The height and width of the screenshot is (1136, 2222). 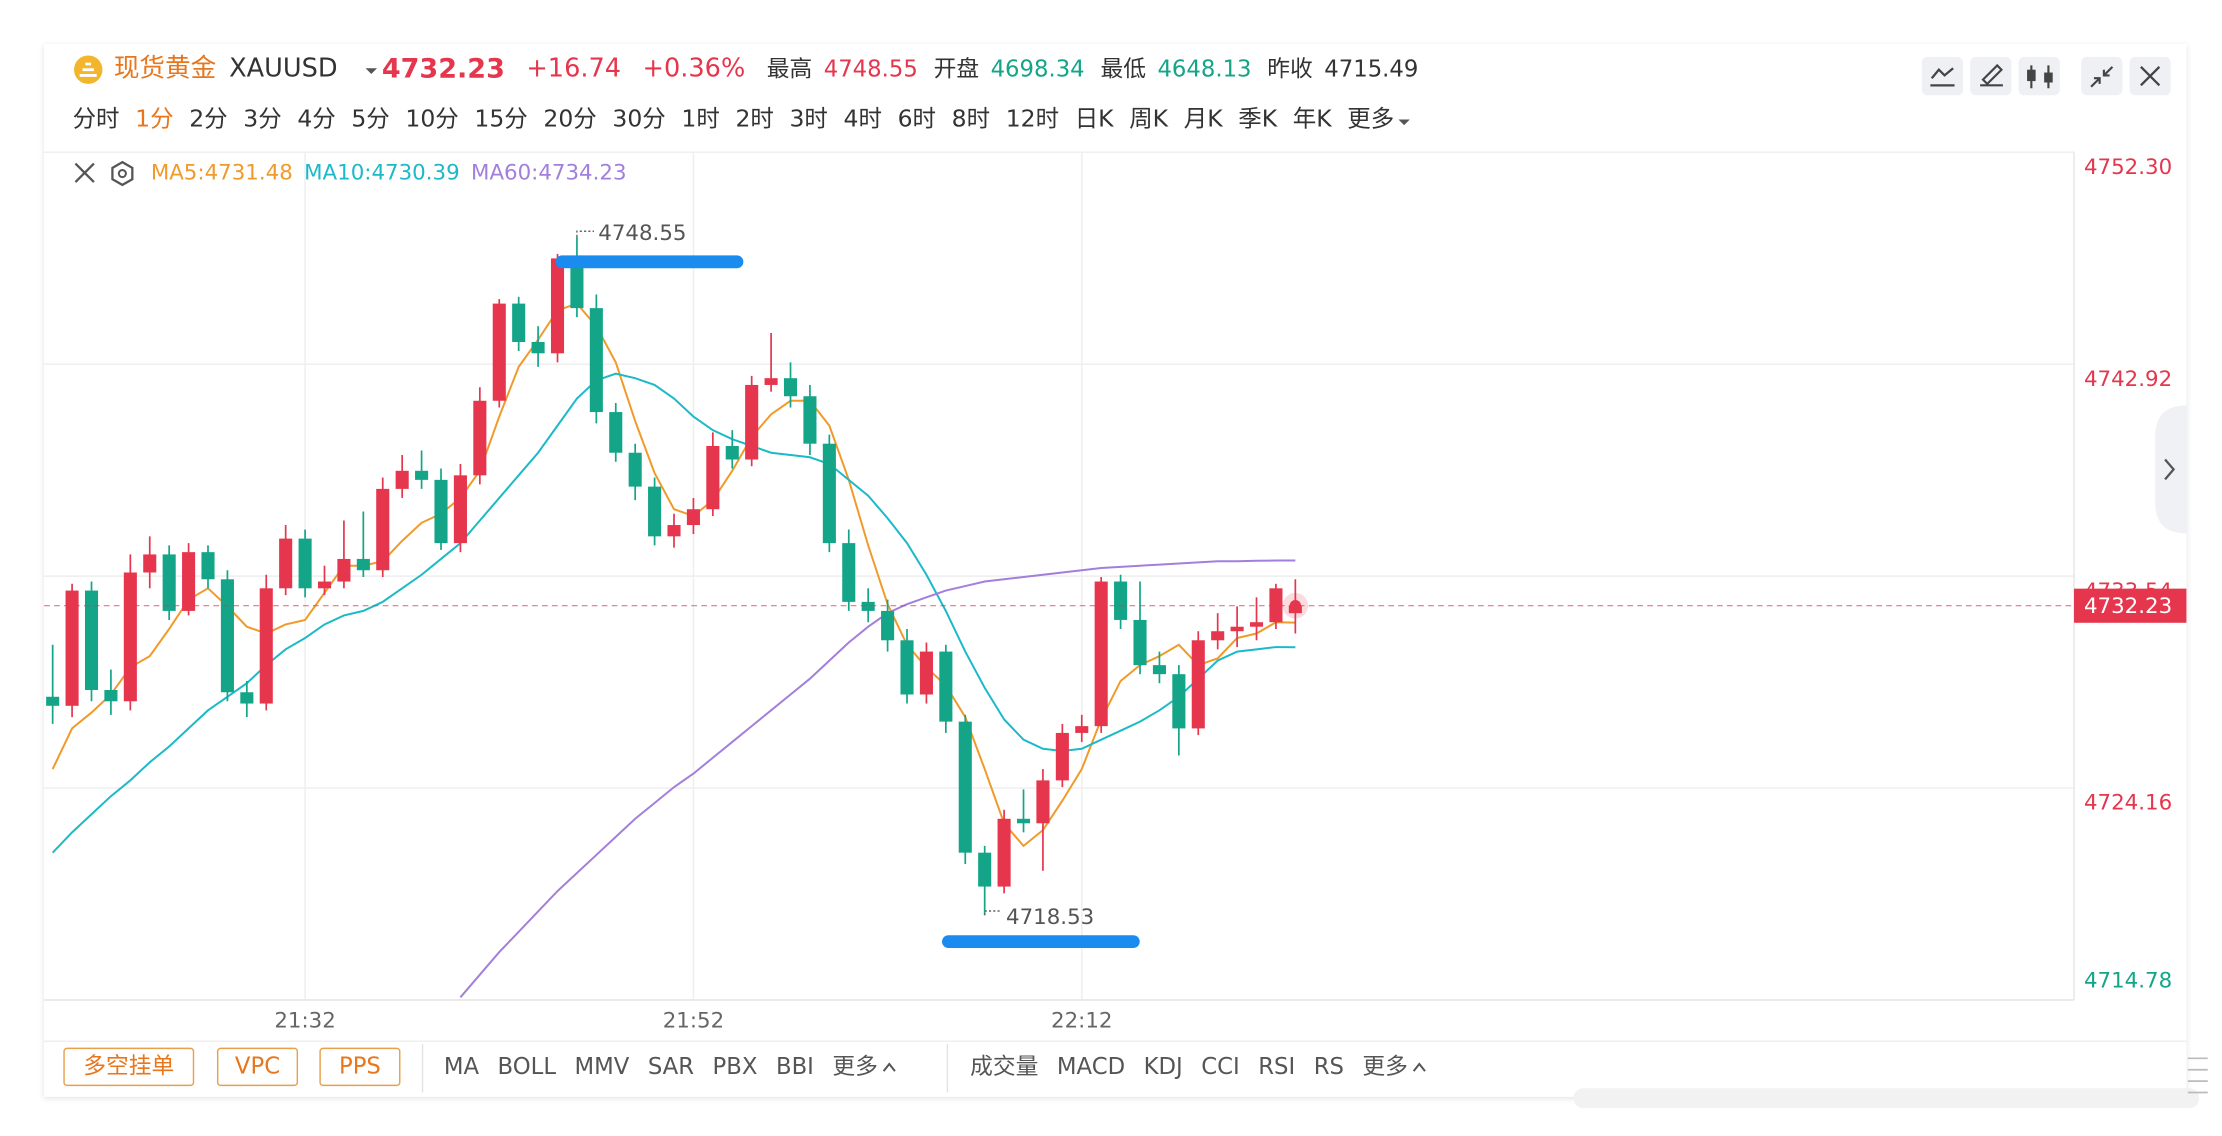 I want to click on outline-button-label: 多空挂单, so click(x=128, y=1066).